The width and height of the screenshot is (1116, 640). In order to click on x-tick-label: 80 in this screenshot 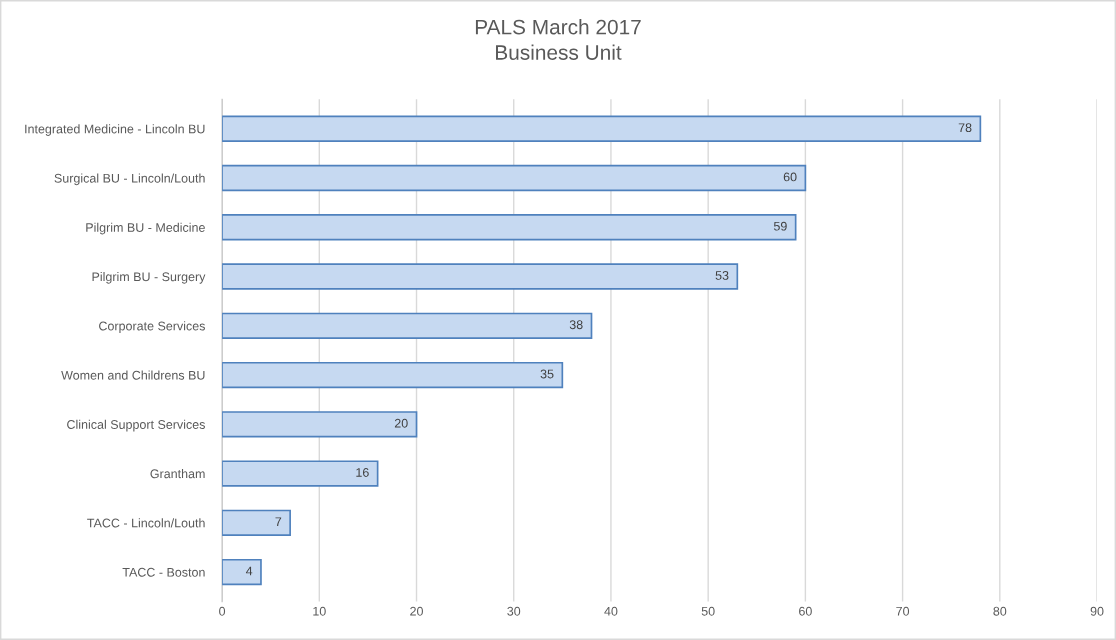, I will do `click(1000, 611)`.